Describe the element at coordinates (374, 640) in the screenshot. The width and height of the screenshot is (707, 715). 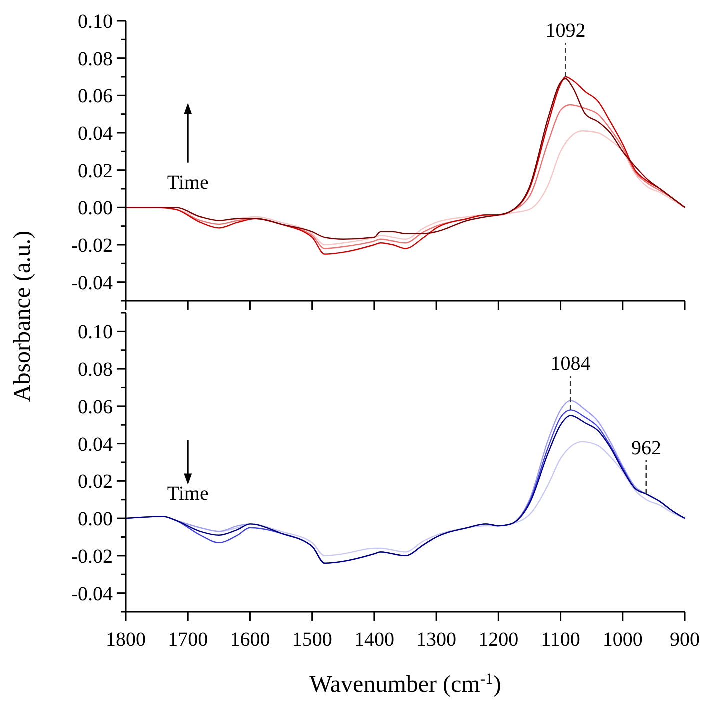
I see `x-tick-label: 1400` at that location.